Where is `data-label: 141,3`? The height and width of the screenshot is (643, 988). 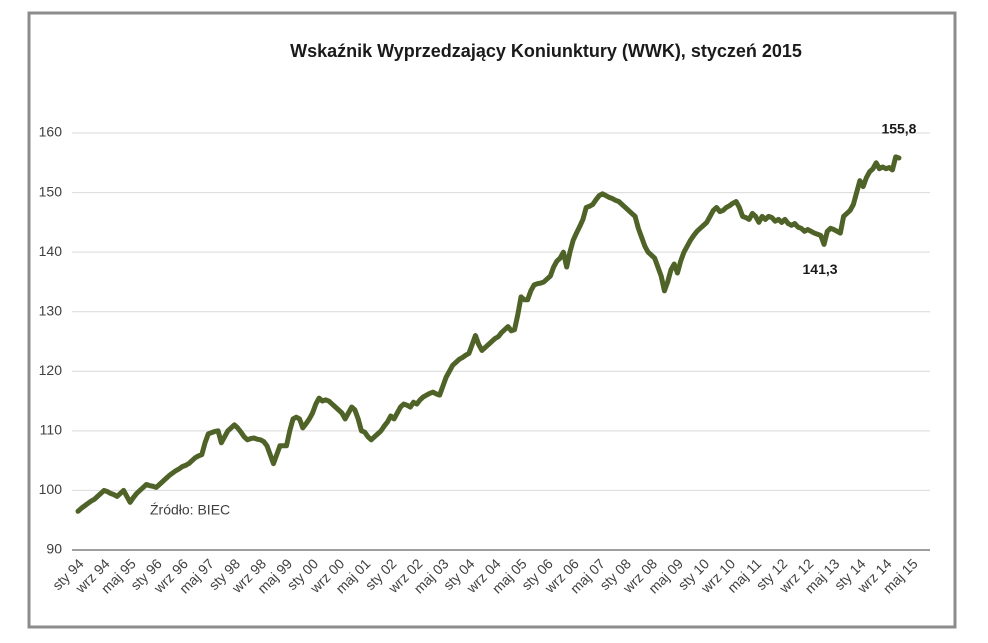 data-label: 141,3 is located at coordinates (820, 269).